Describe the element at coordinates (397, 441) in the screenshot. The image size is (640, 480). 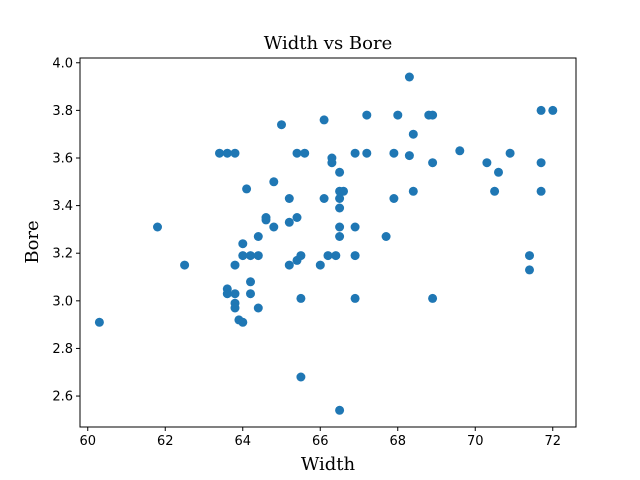
I see `x-tick-label: 68` at that location.